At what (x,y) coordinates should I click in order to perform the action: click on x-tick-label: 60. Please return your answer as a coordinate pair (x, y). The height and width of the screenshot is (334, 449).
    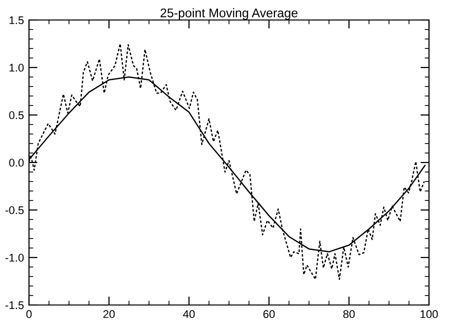
    Looking at the image, I should click on (269, 314).